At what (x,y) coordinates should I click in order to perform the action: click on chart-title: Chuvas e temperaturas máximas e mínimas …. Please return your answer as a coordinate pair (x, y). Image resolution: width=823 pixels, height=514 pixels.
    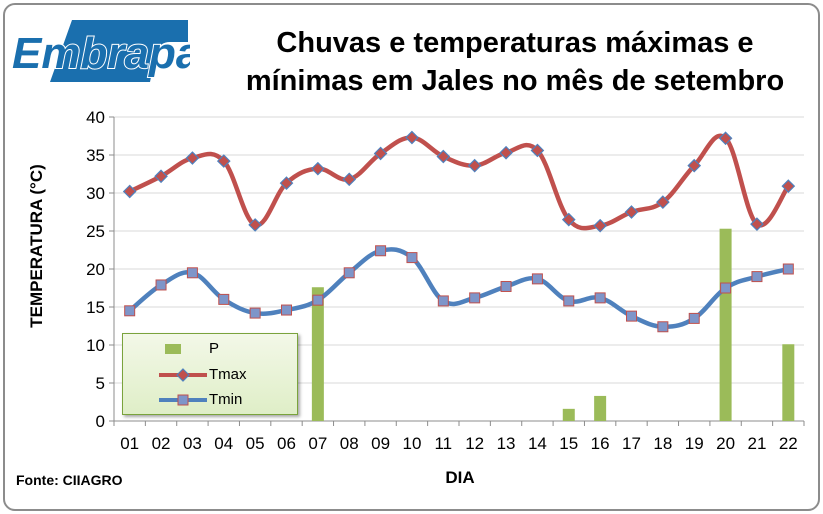
    Looking at the image, I should click on (515, 62).